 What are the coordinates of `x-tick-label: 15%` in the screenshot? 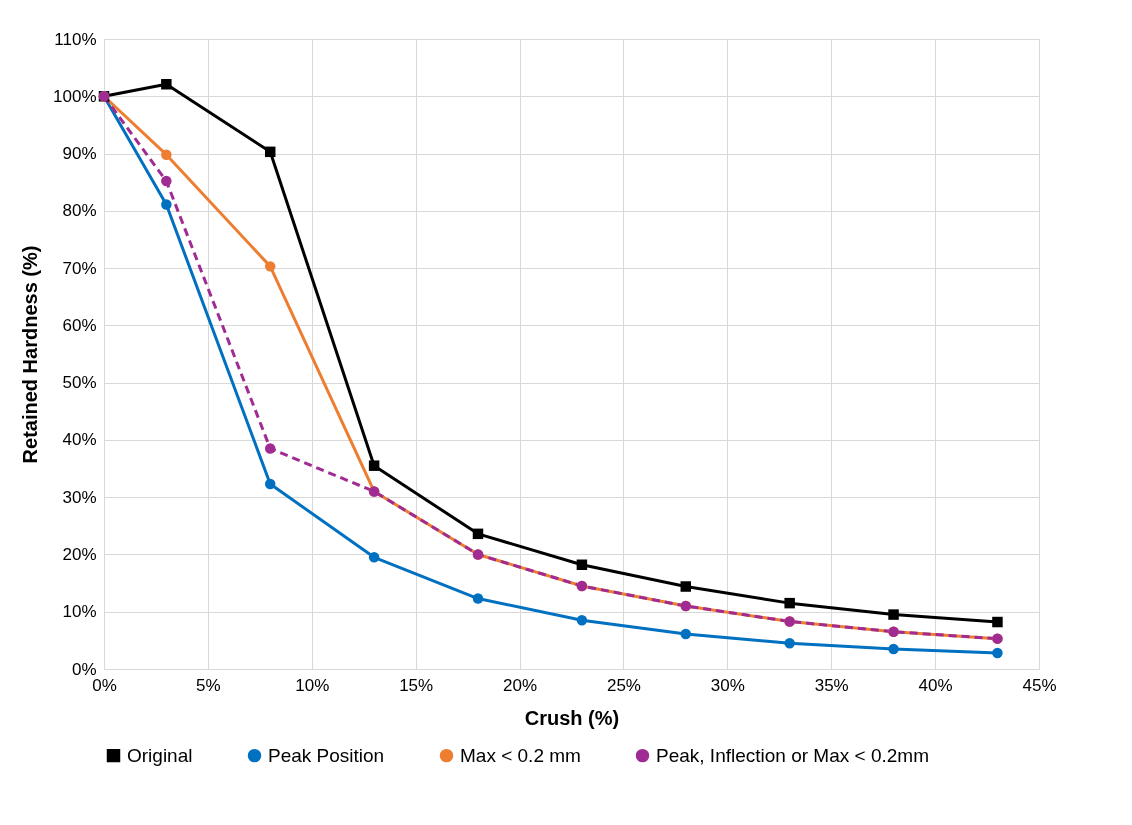 It's located at (416, 685).